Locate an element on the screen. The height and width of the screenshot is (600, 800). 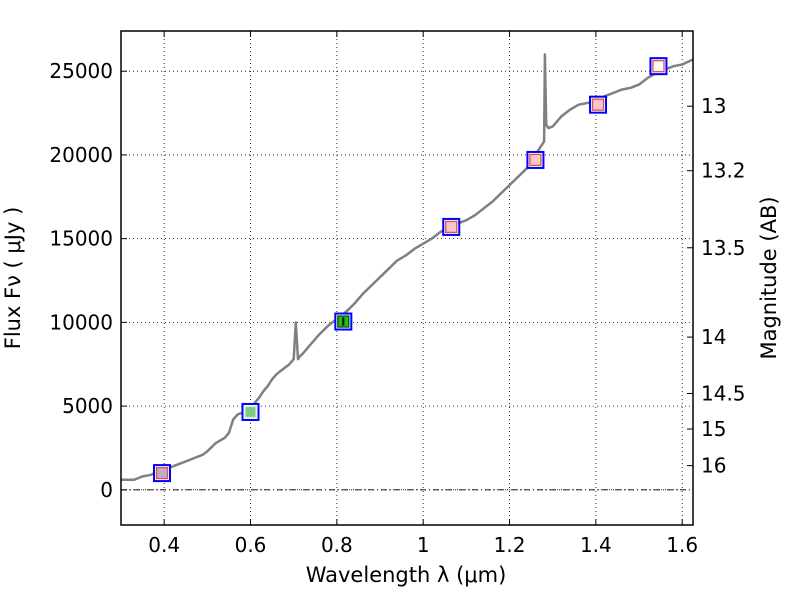
photometry-point: I is located at coordinates (343, 321).